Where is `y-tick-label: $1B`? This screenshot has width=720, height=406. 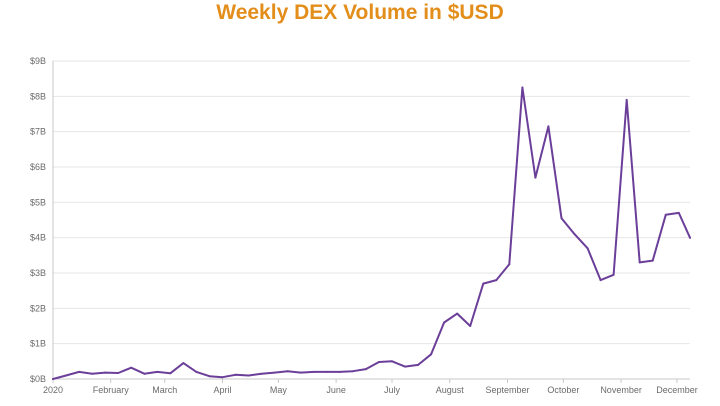 y-tick-label: $1B is located at coordinates (38, 344).